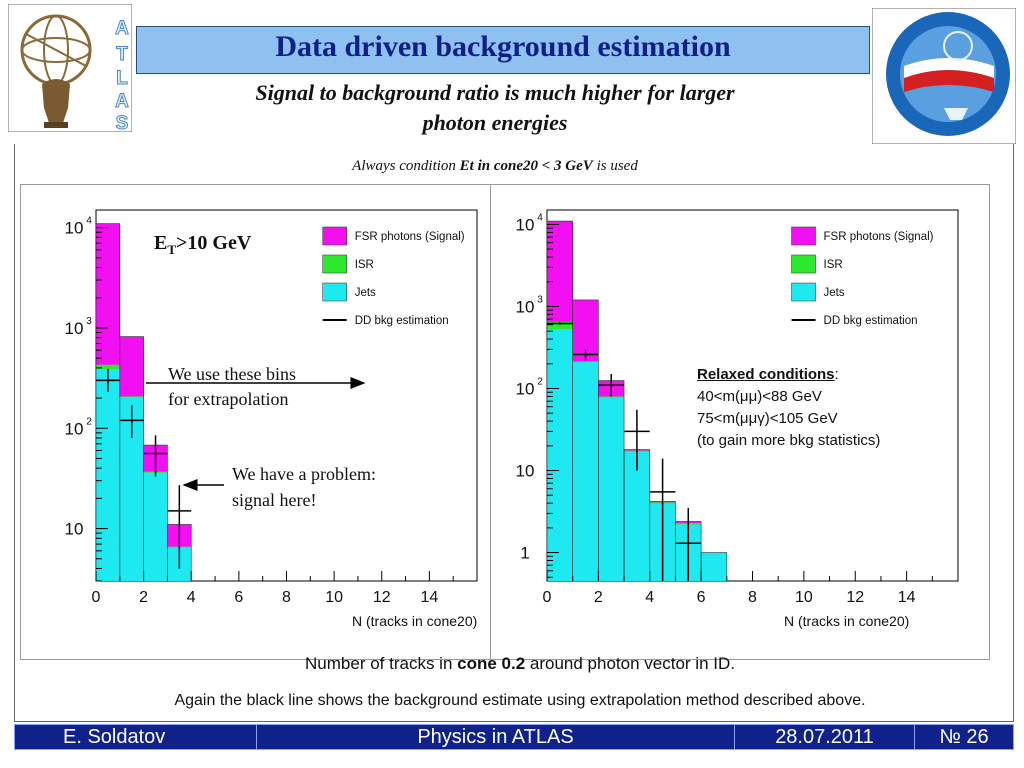 This screenshot has height=768, width=1024. Describe the element at coordinates (382, 597) in the screenshot. I see `left-x-tick-6: 12` at that location.